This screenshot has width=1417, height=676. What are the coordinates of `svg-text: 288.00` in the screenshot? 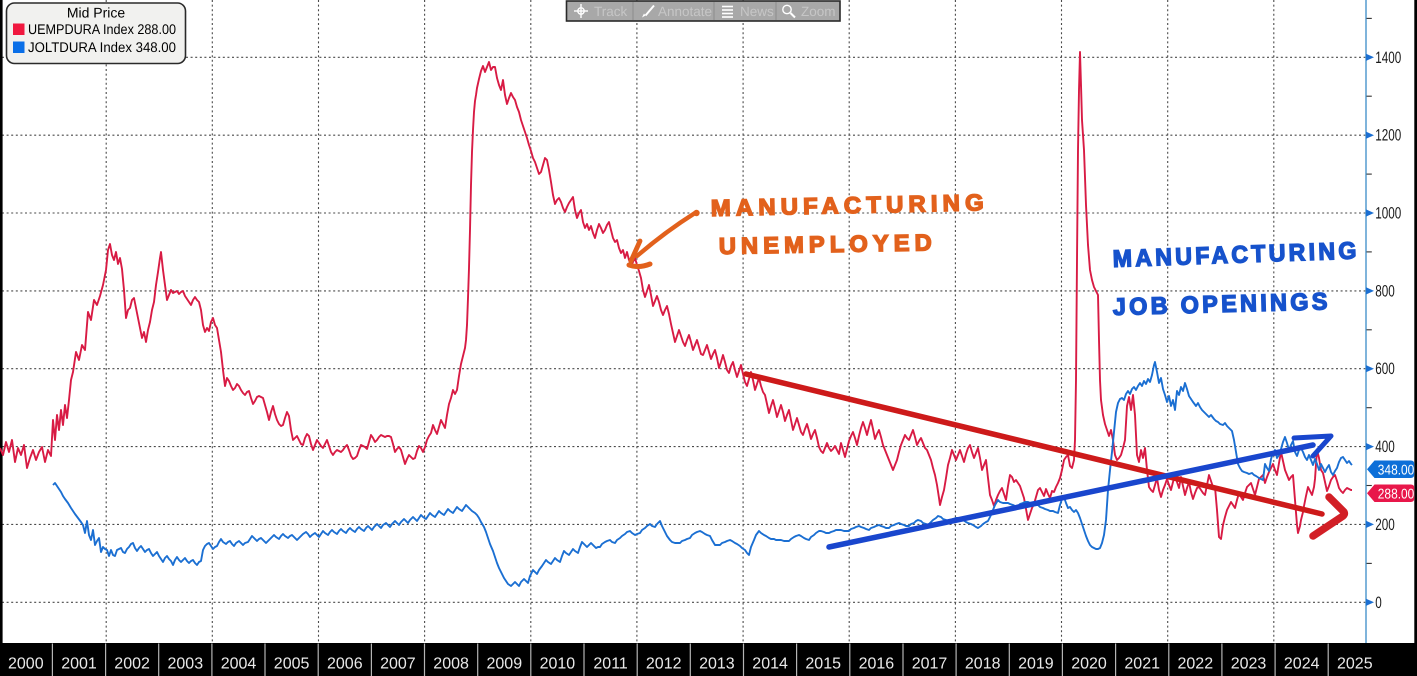 It's located at (1396, 494).